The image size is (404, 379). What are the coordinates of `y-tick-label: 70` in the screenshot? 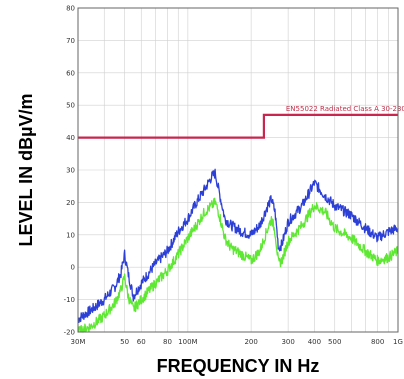 It's located at (70, 41).